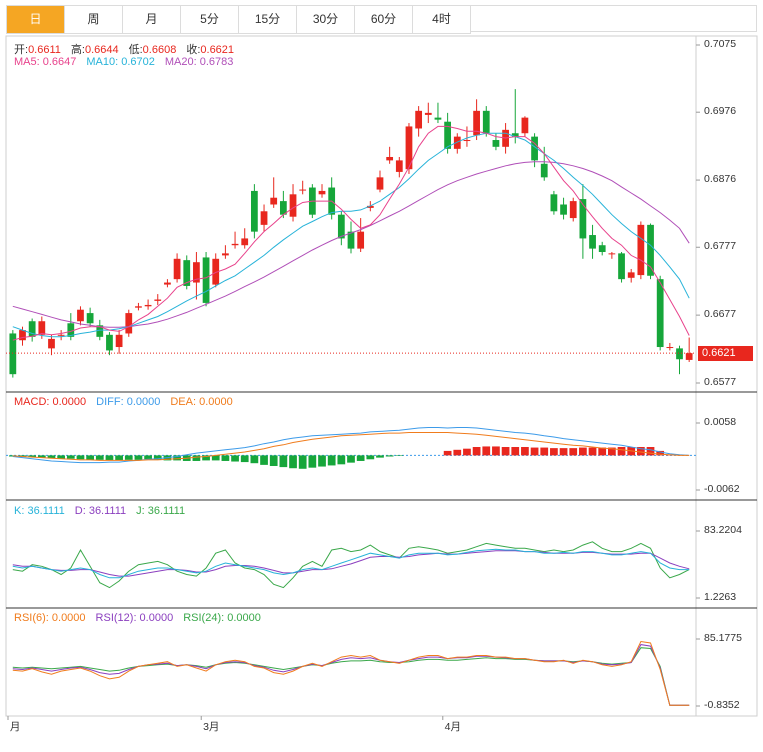 Image resolution: width=763 pixels, height=752 pixels. Describe the element at coordinates (720, 44) in the screenshot. I see `y-label-main: 0.7075` at that location.